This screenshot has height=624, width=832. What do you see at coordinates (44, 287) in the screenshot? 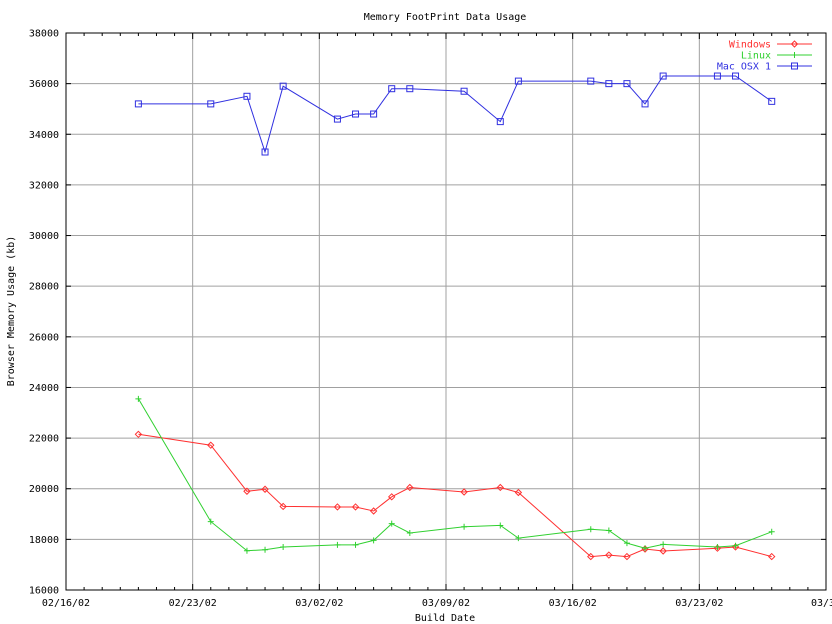
I see `y-tick-label: 28000` at bounding box center [44, 287].